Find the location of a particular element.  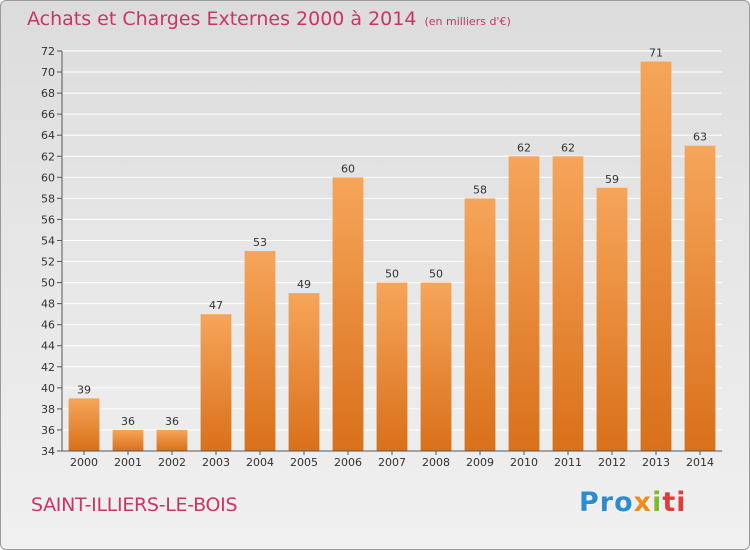

value-label: 53 is located at coordinates (260, 242).